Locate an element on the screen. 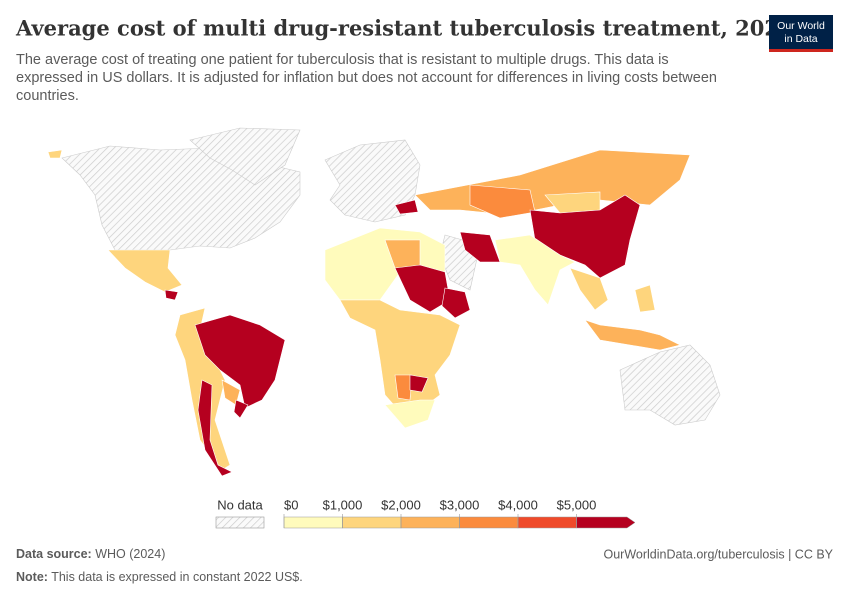  legend-tick-label: $2,000 is located at coordinates (401, 504).